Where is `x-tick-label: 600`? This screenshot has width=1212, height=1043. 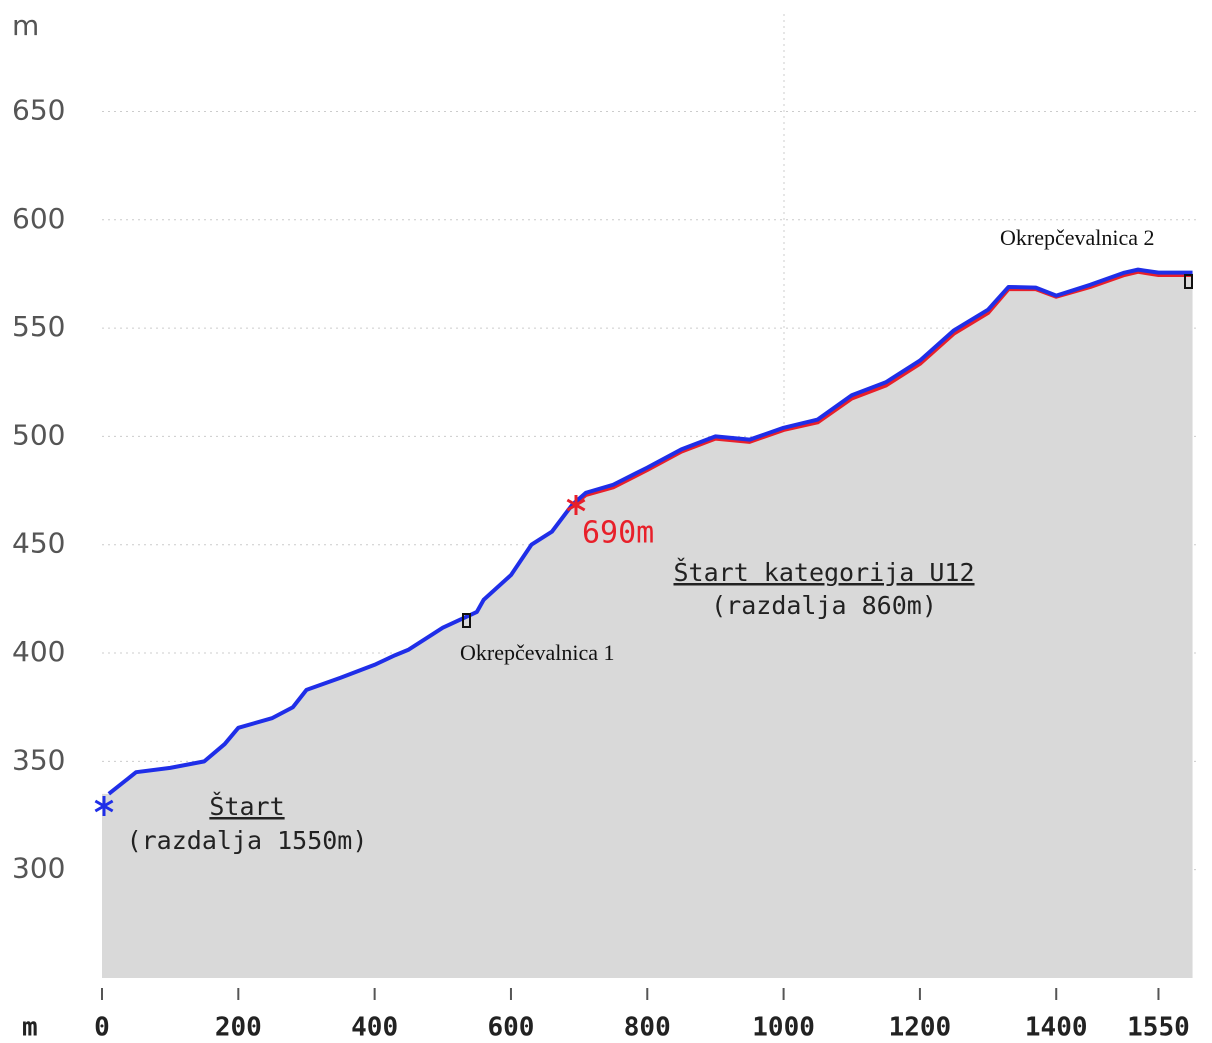 x-tick-label: 600 is located at coordinates (510, 1028).